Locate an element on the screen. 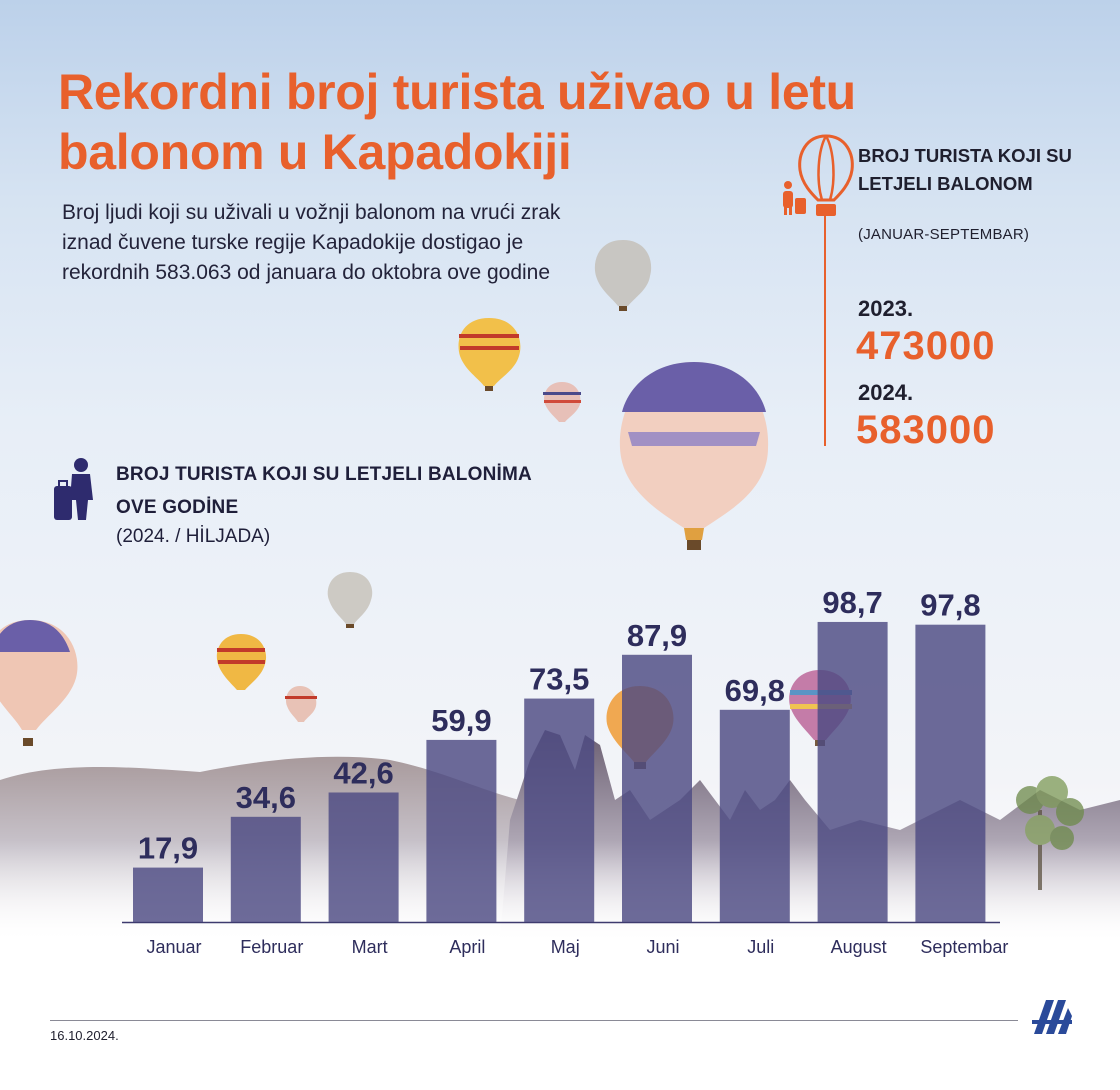  category-label-juli: Juli is located at coordinates (760, 947).